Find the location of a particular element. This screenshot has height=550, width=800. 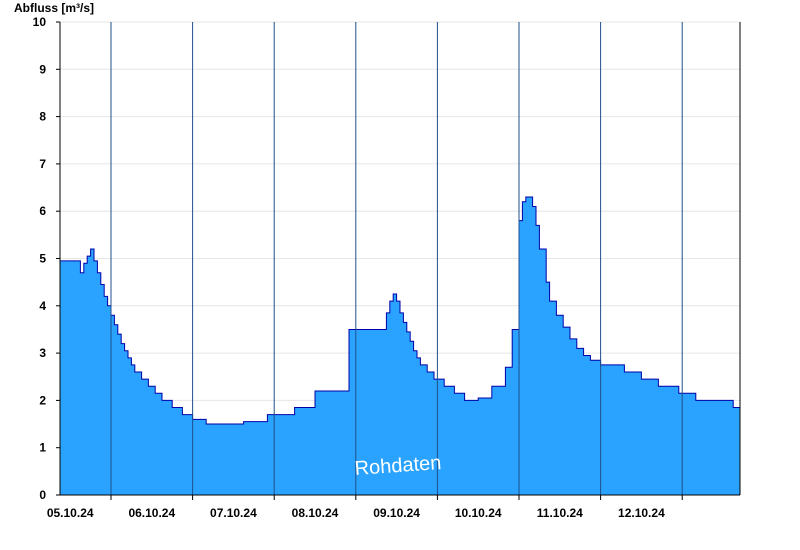

x-tick-label: 06.10.24 is located at coordinates (151, 513).